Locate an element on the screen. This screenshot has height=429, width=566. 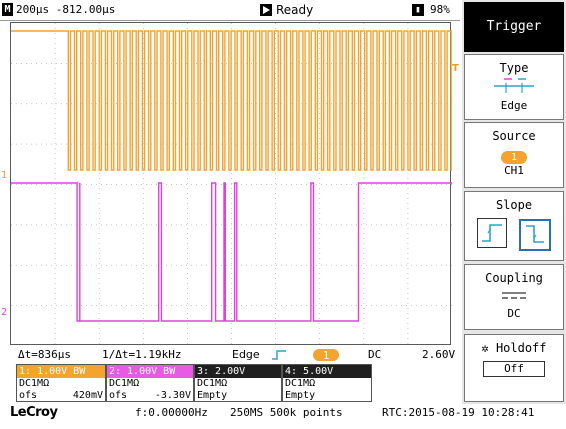
channel-1-offset-value: 420mV is located at coordinates (87, 395).